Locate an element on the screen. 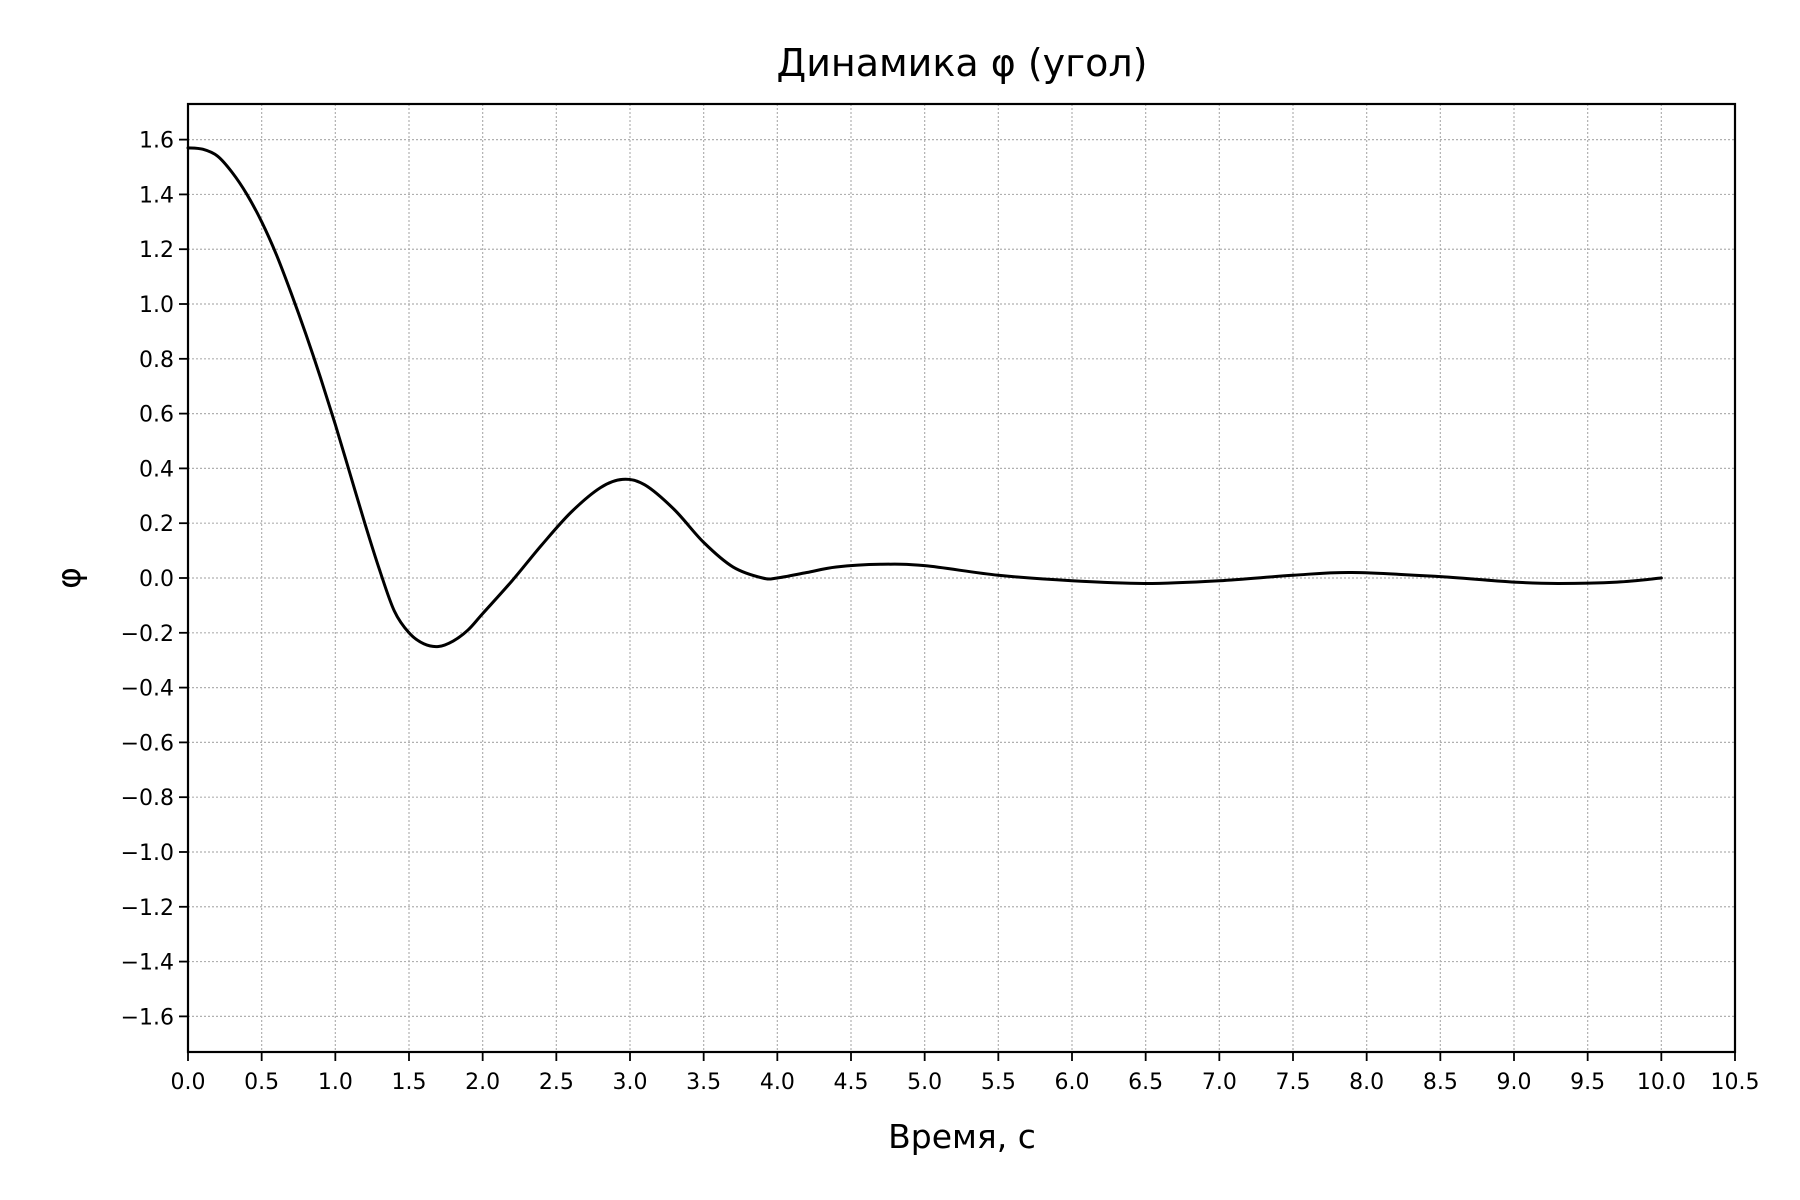  y-tick-label: 0.6 is located at coordinates (156, 415).